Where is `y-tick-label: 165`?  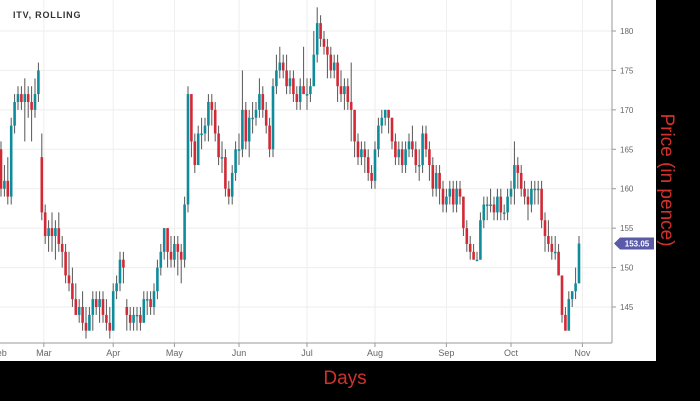
y-tick-label: 165 is located at coordinates (627, 149).